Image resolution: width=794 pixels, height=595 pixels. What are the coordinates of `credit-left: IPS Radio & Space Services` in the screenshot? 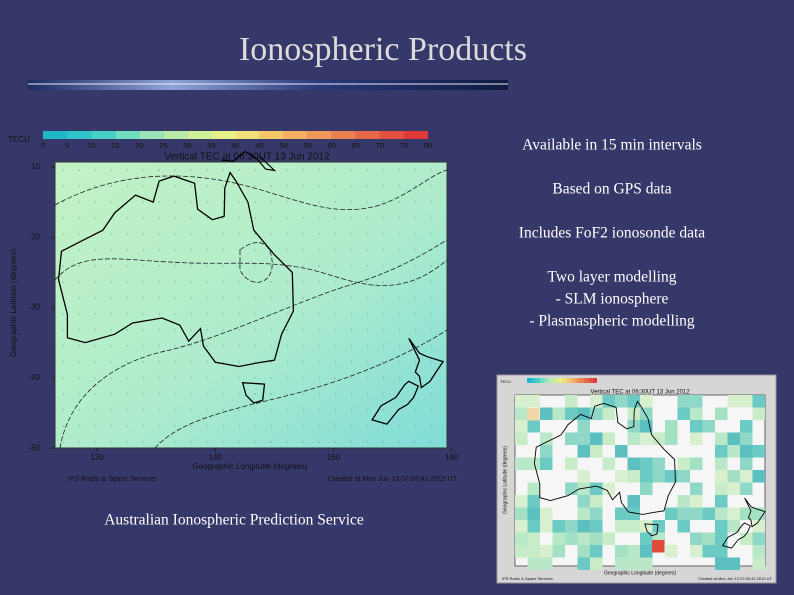 It's located at (112, 479).